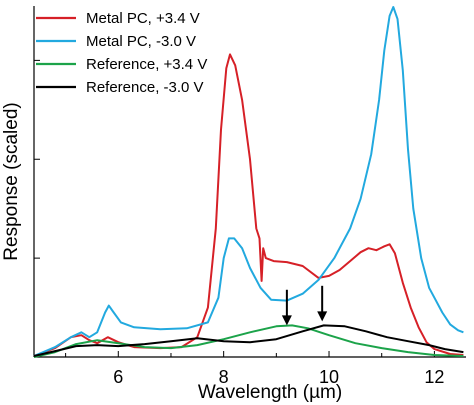  I want to click on legend-label-4: Reference, -3.0 V, so click(145, 87).